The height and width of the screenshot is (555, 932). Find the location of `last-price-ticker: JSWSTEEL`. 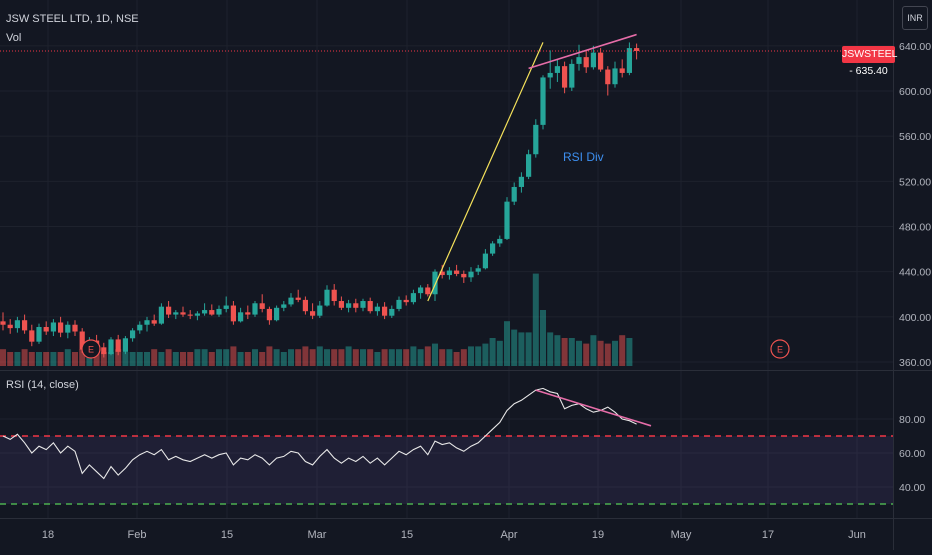

last-price-ticker: JSWSTEEL is located at coordinates (870, 54).